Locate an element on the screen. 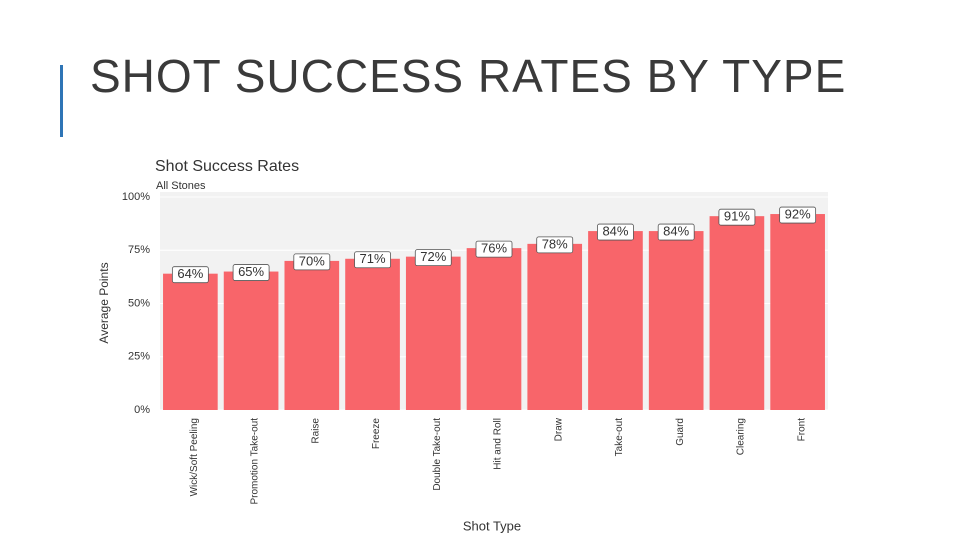 The image size is (960, 540). x-tick-label: Double Take-out is located at coordinates (437, 454).